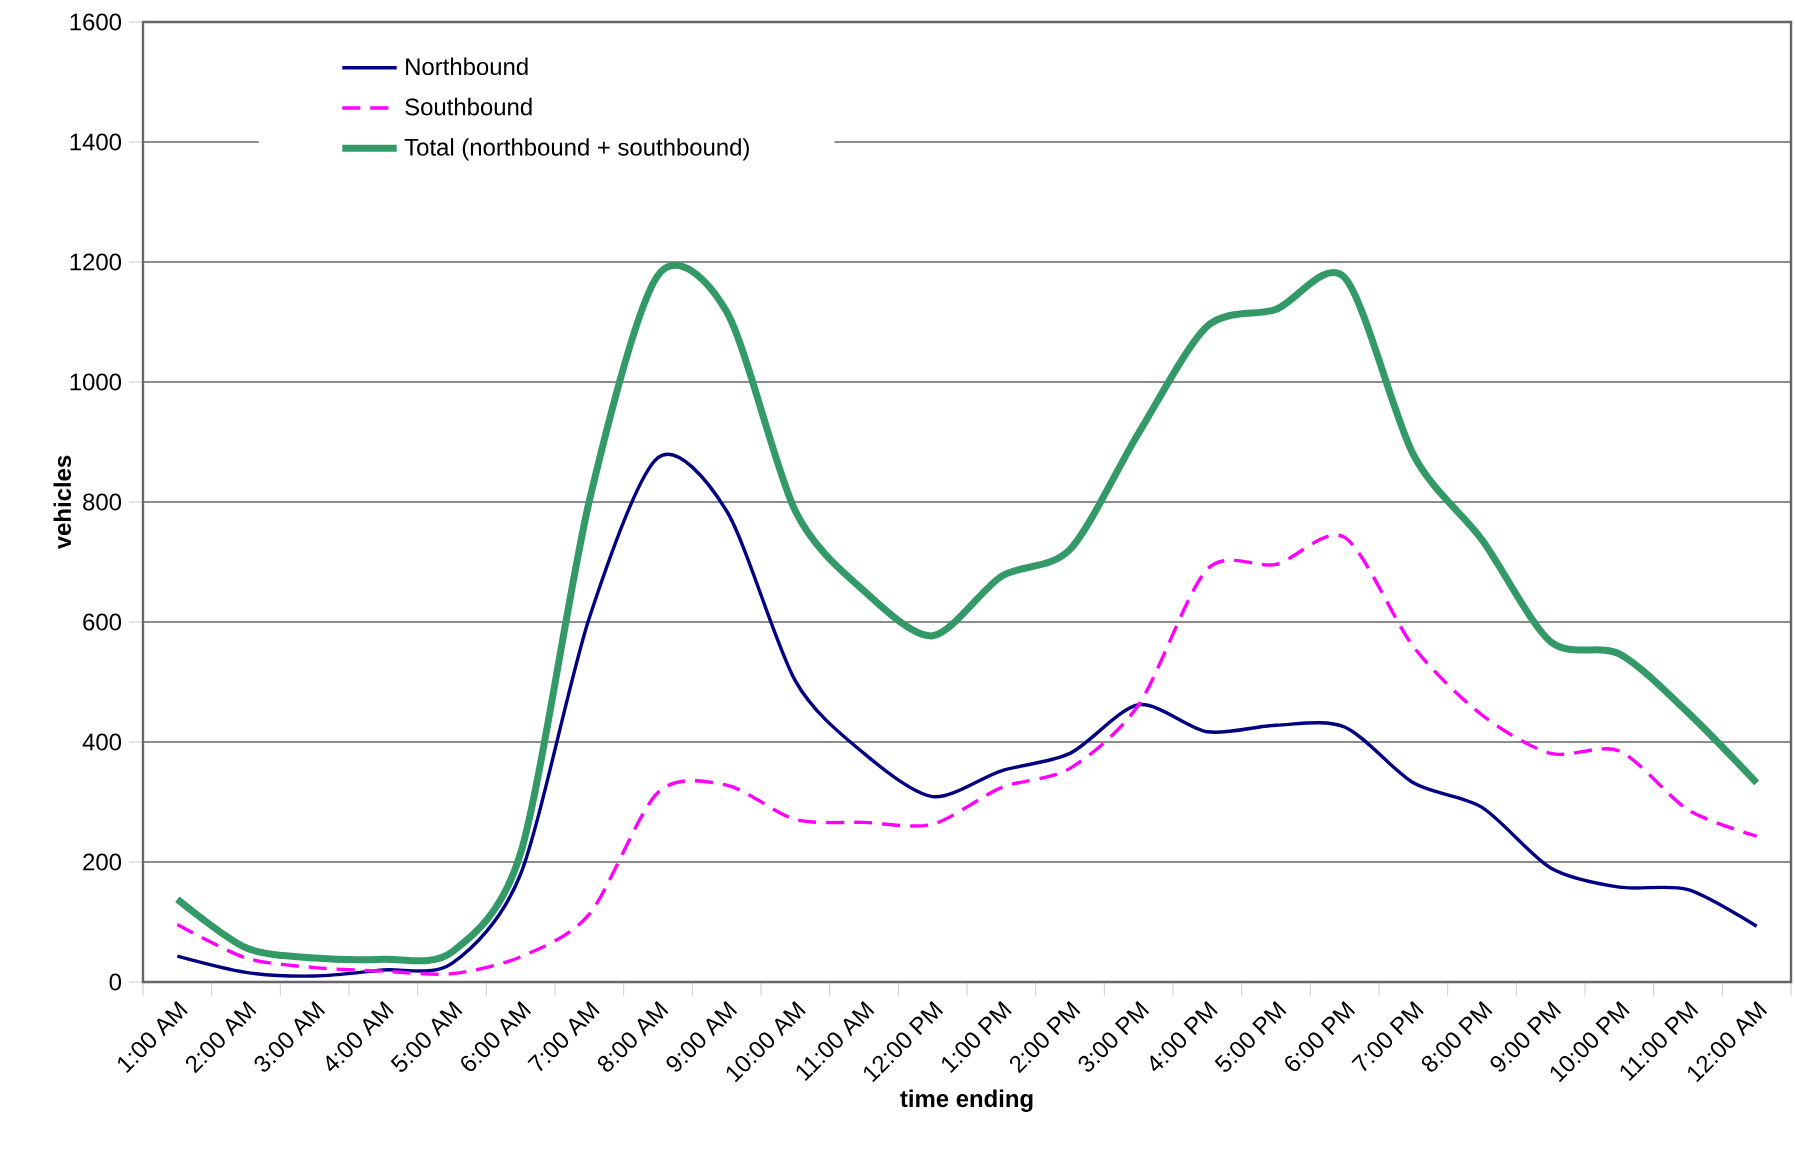  Describe the element at coordinates (102, 622) in the screenshot. I see `y-tick-label: 600` at that location.